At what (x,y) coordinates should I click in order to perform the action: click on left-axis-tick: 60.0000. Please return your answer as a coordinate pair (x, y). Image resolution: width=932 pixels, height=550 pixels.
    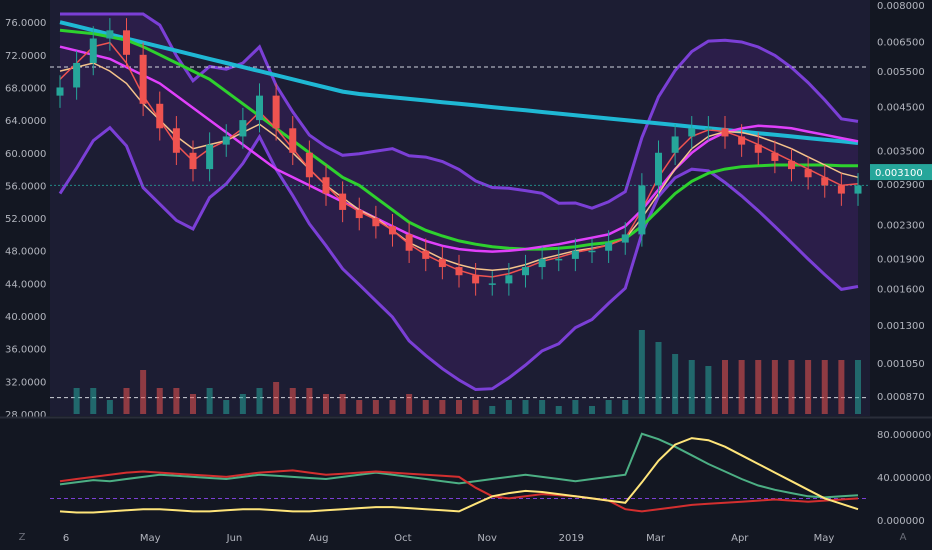
    Looking at the image, I should click on (25, 154).